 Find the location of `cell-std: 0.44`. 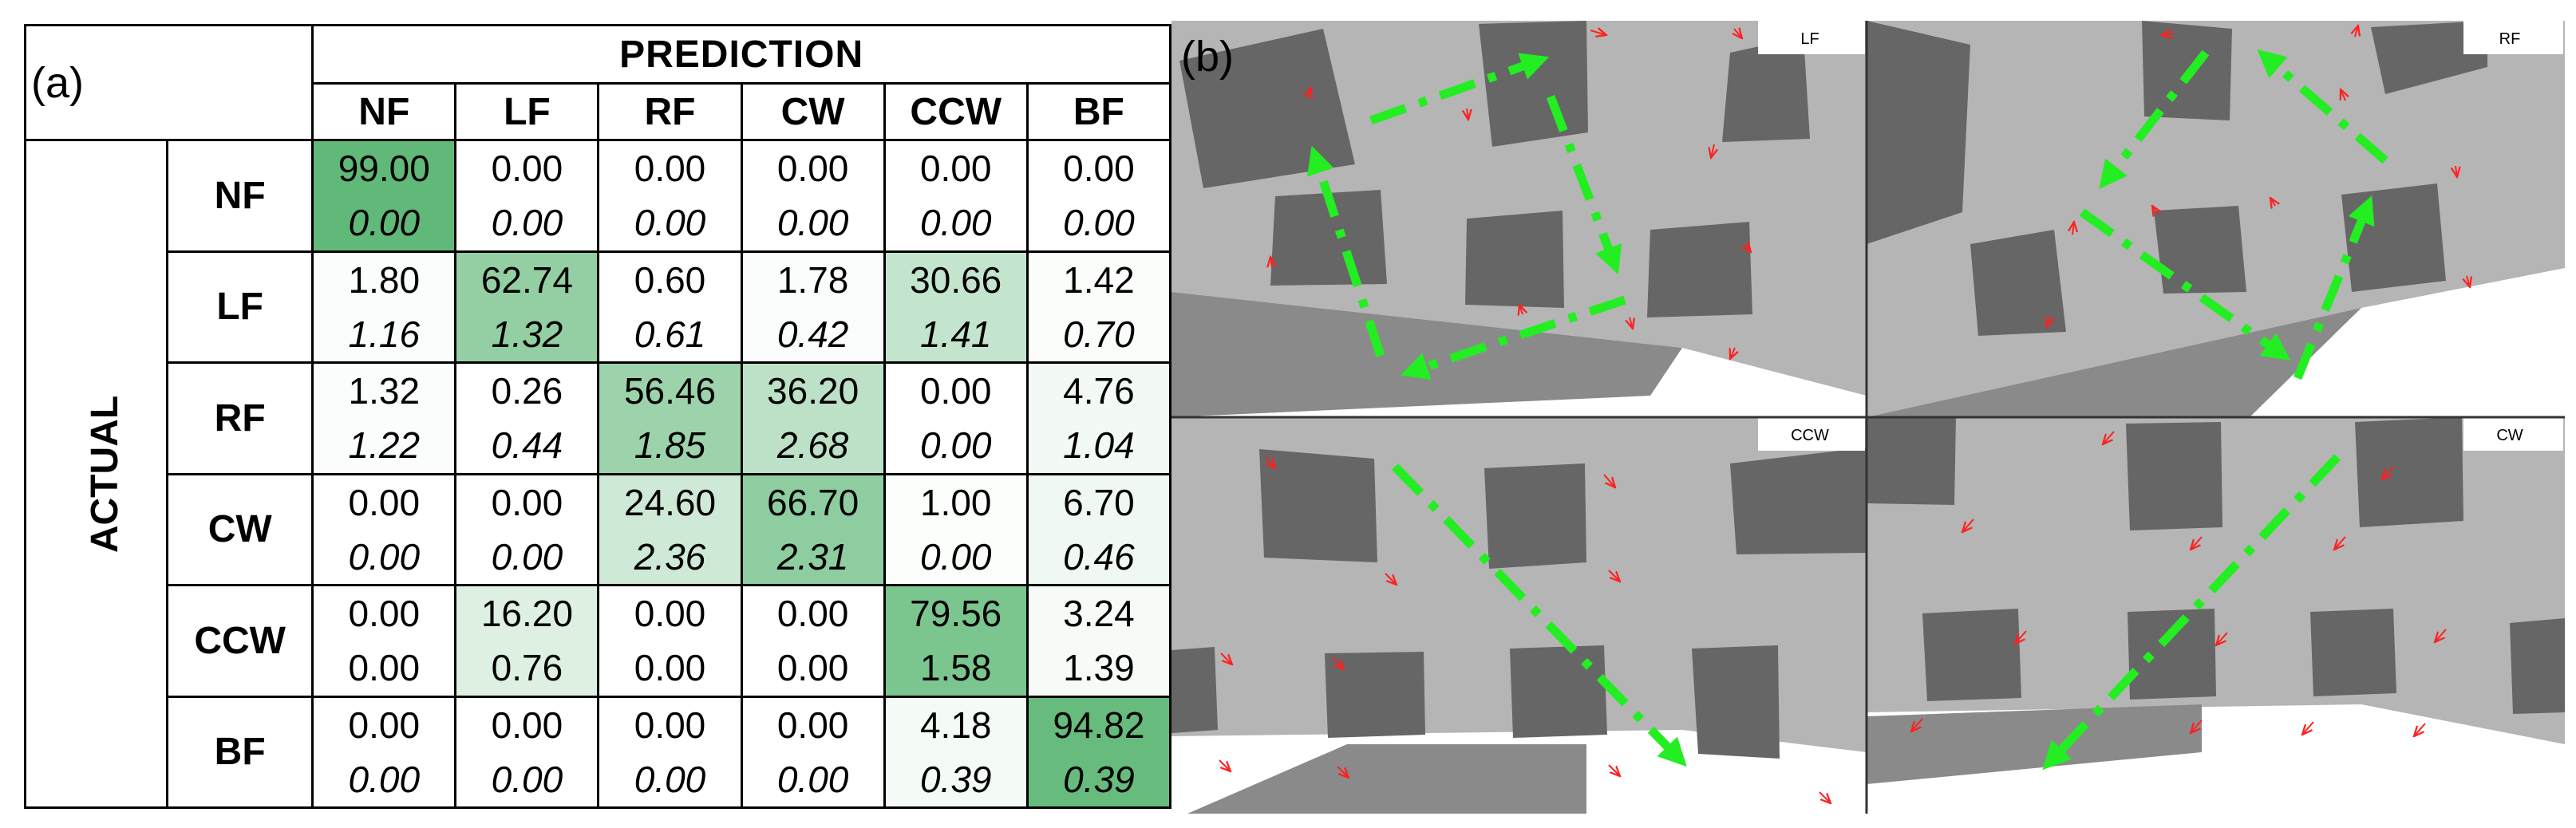

cell-std: 0.44 is located at coordinates (527, 446).